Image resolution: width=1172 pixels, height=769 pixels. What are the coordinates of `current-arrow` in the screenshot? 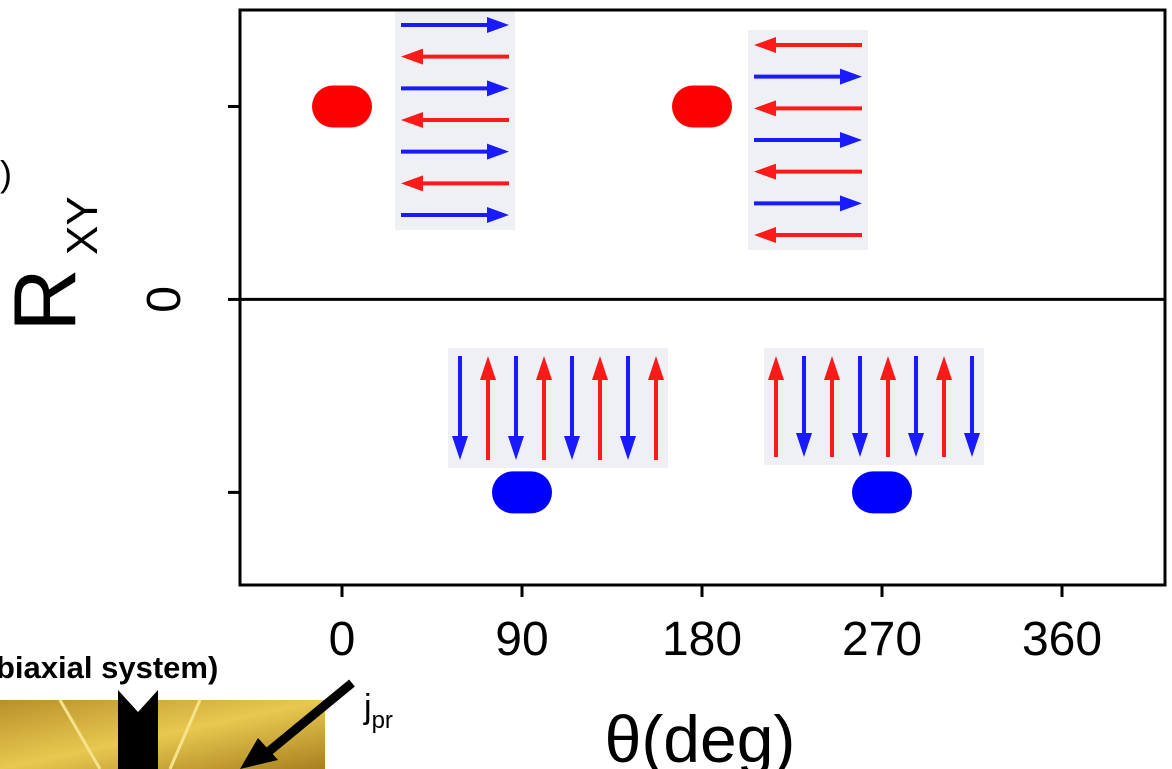 It's located at (297, 724).